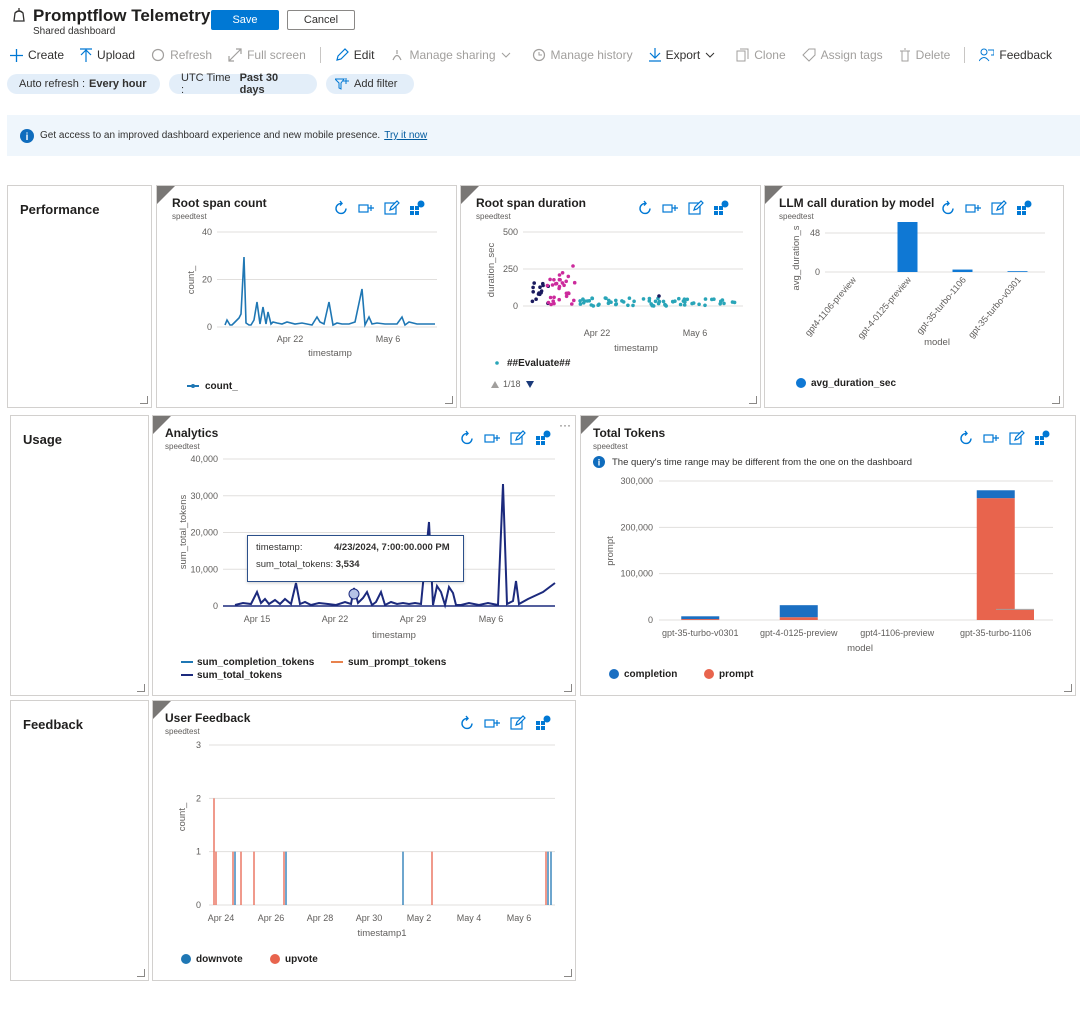 Image resolution: width=1080 pixels, height=1031 pixels. Describe the element at coordinates (321, 20) in the screenshot. I see `cancel-button: Cancel` at that location.